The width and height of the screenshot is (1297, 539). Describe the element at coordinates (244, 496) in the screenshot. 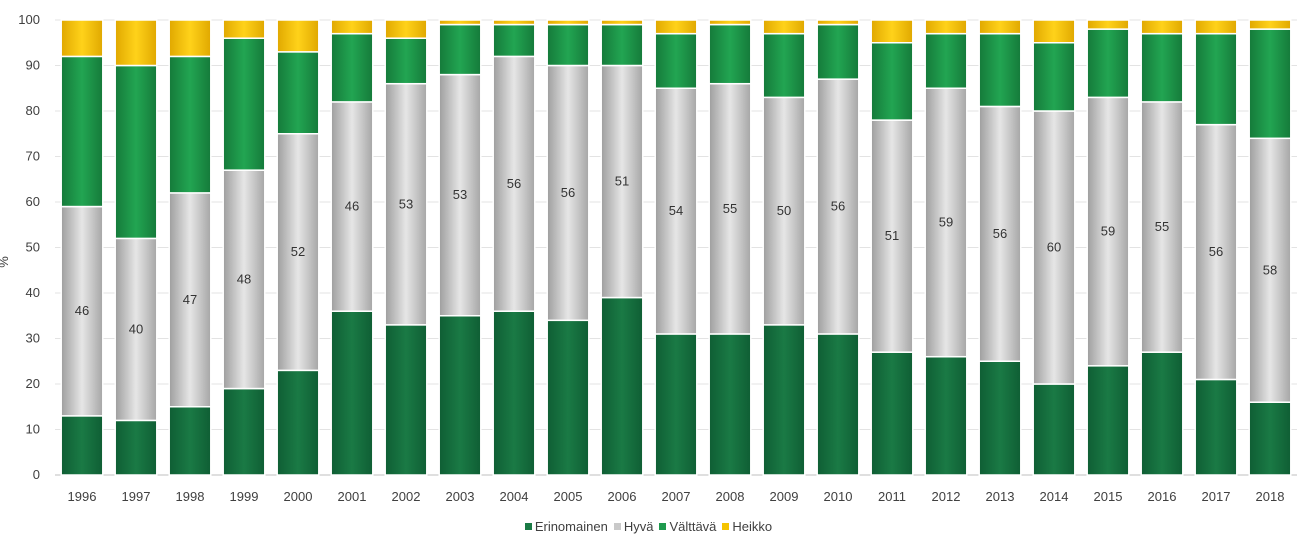

I see `x-tick-label: 1999` at that location.